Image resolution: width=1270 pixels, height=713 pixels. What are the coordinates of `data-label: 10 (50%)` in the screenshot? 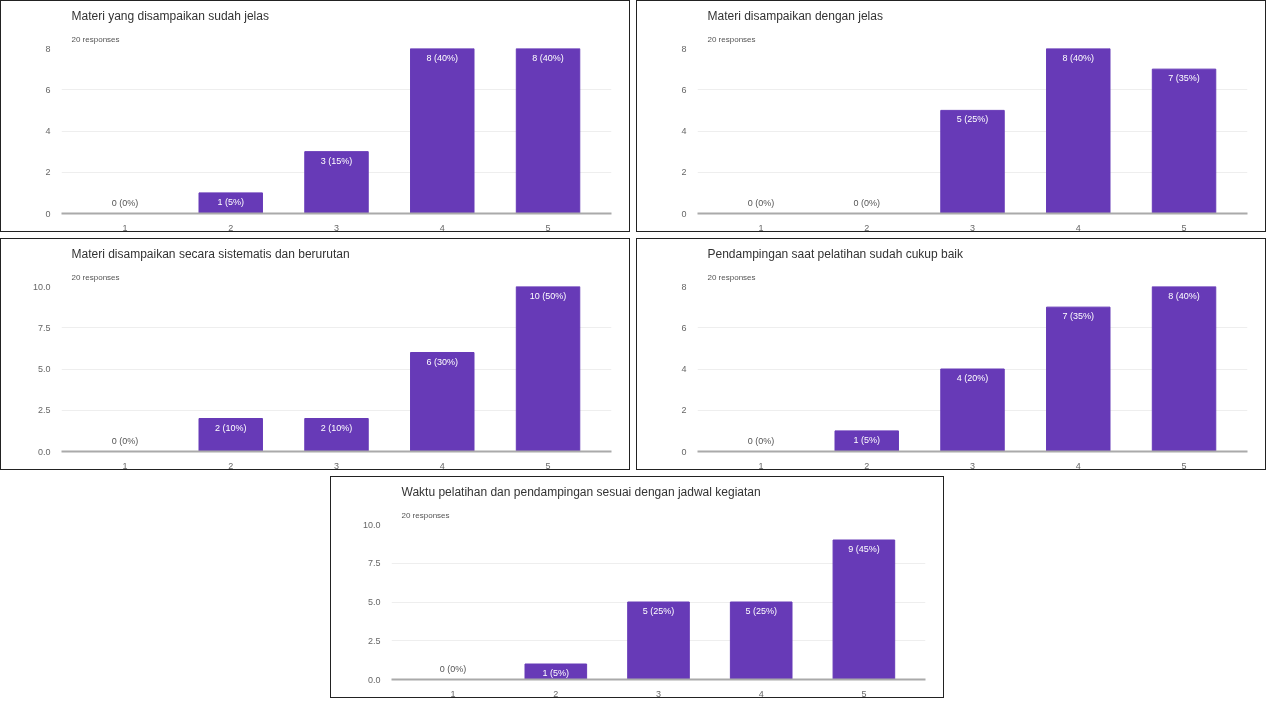 It's located at (548, 295).